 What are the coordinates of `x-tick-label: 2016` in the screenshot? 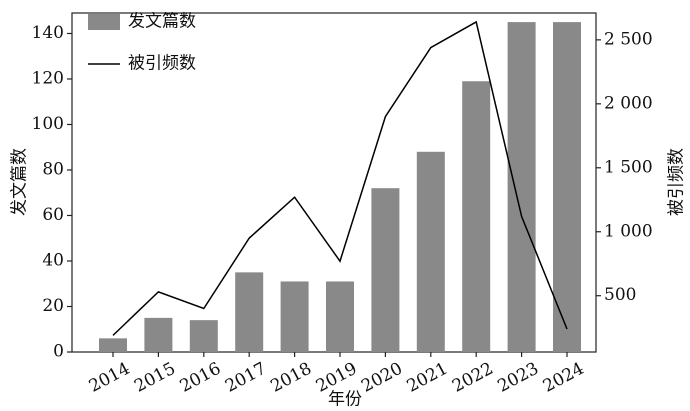 It's located at (201, 378).